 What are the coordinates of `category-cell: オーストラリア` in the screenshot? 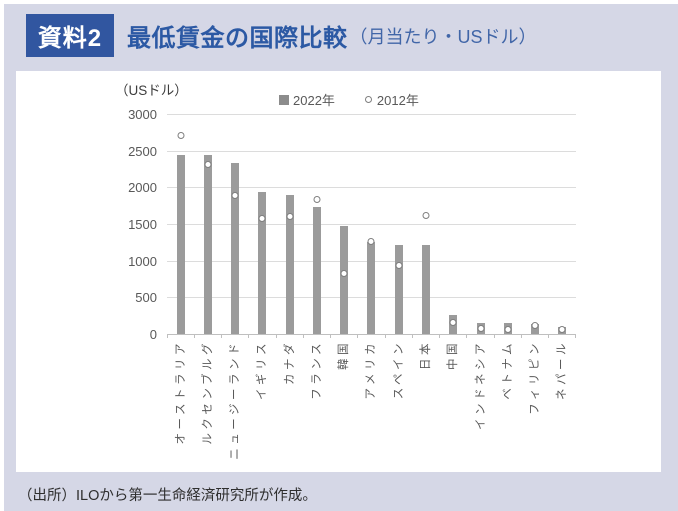 It's located at (181, 279).